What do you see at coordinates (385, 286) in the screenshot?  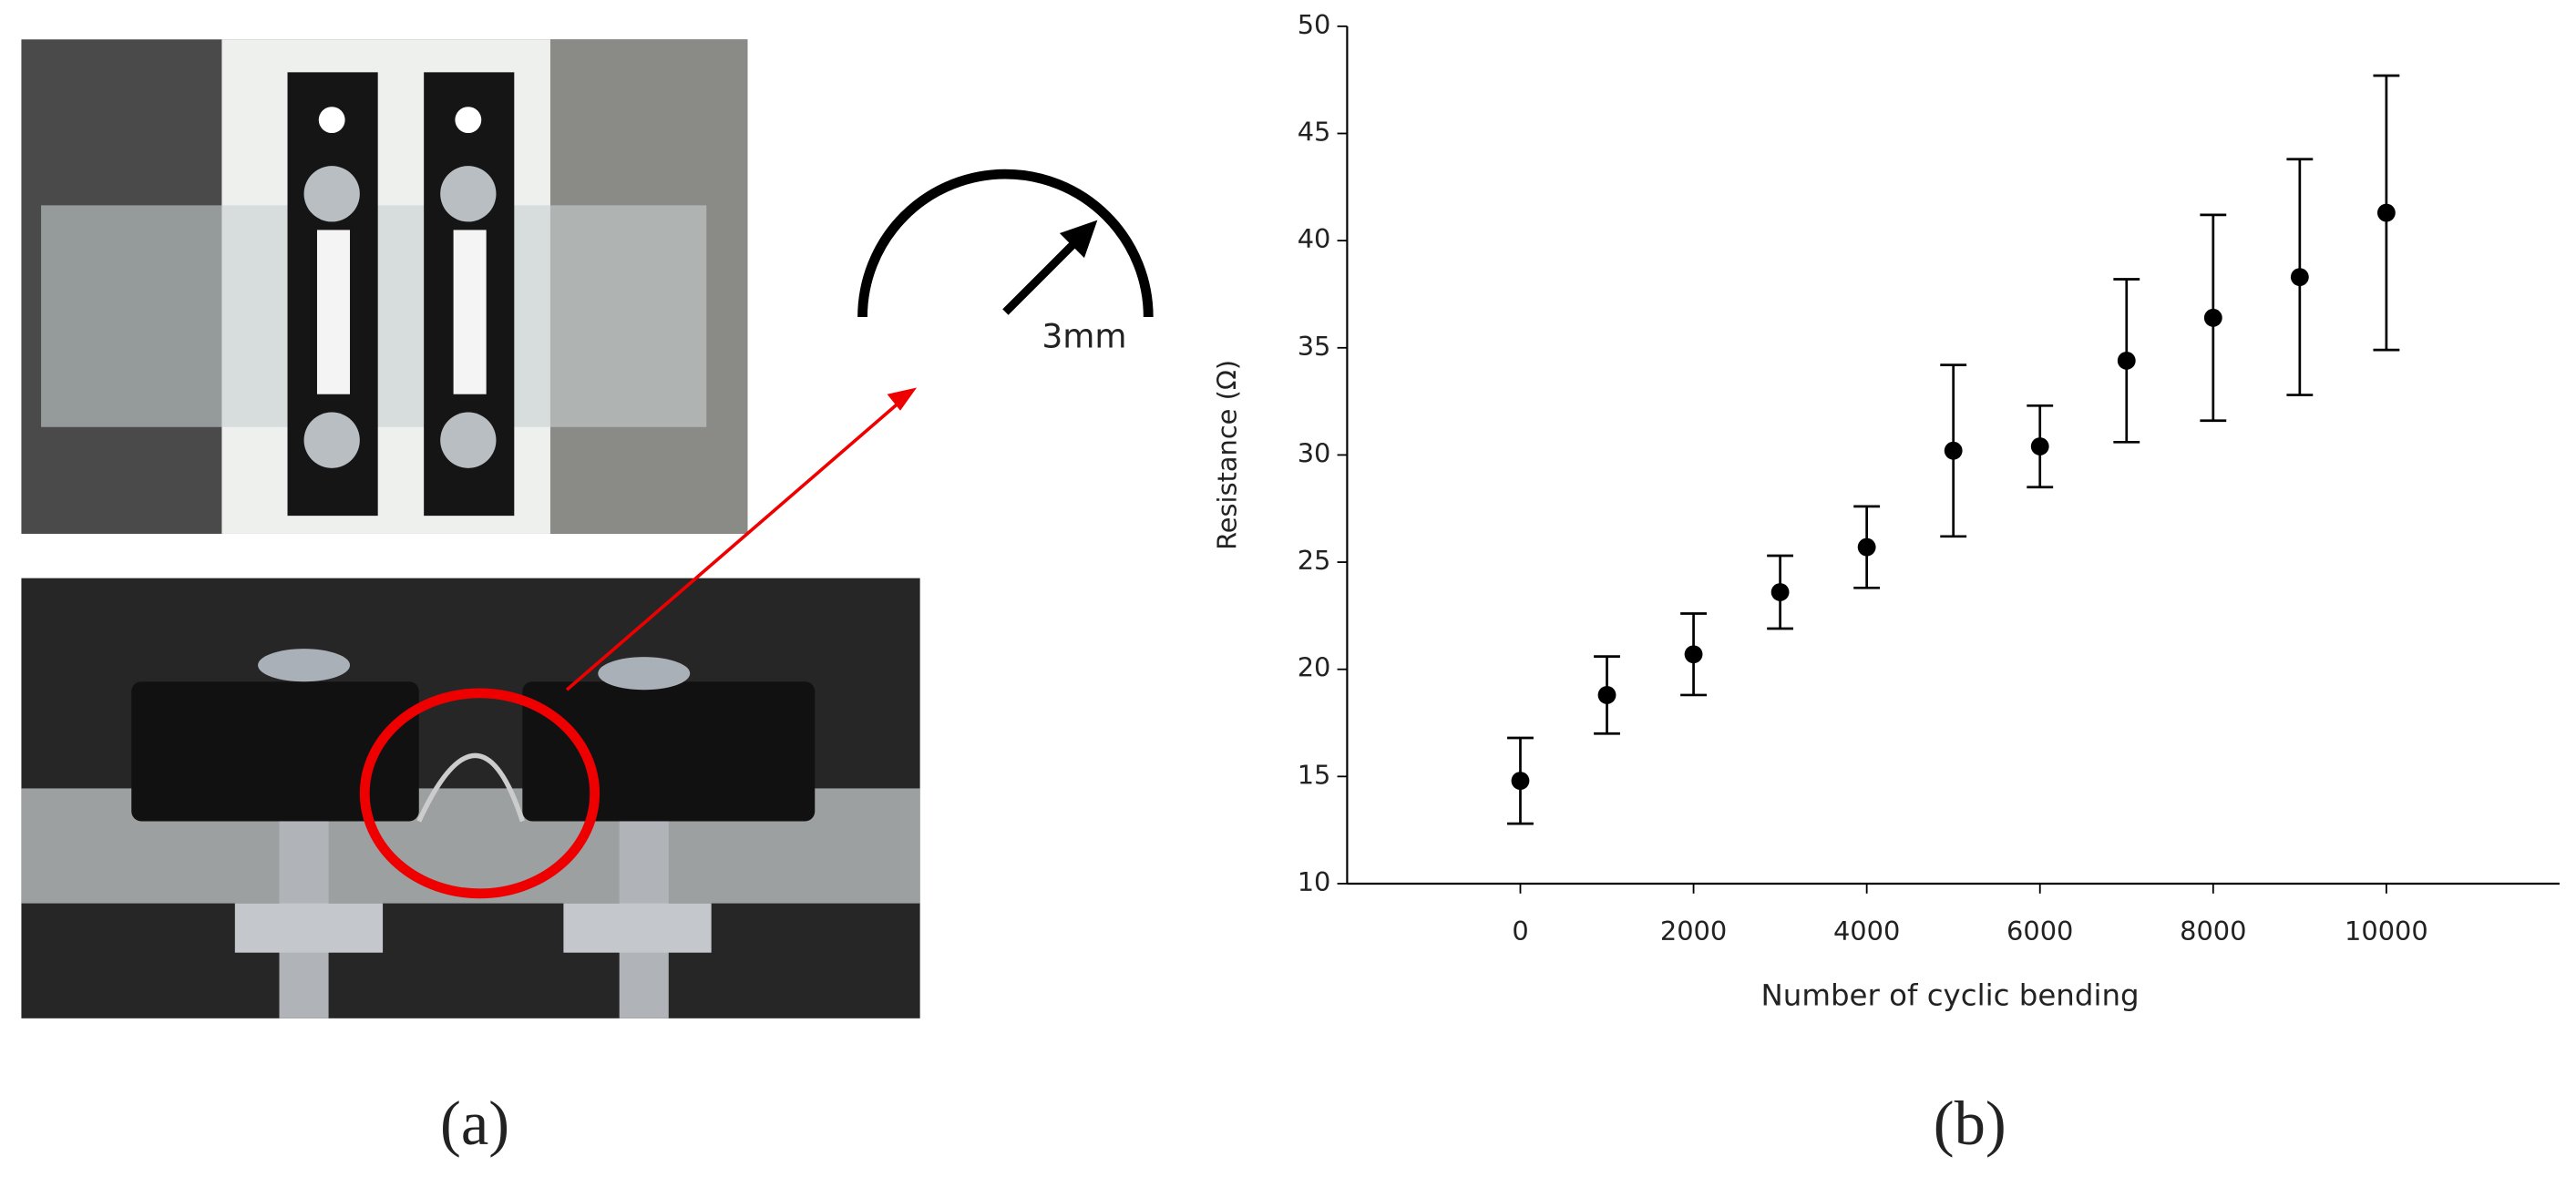 I see `photo-top` at bounding box center [385, 286].